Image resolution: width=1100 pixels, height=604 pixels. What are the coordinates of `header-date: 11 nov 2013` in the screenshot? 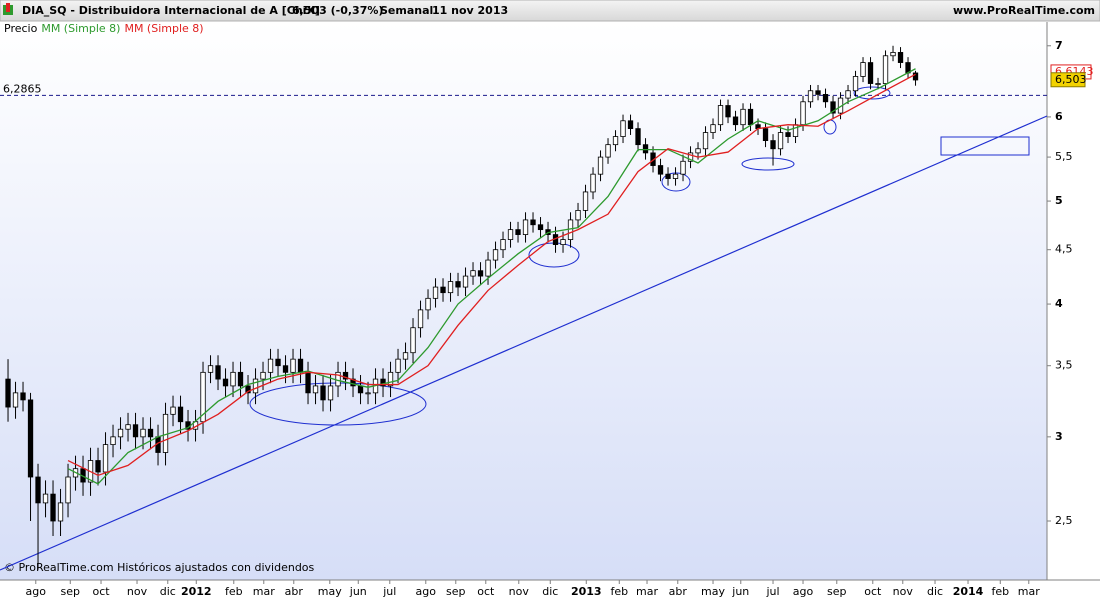 It's located at (470, 10).